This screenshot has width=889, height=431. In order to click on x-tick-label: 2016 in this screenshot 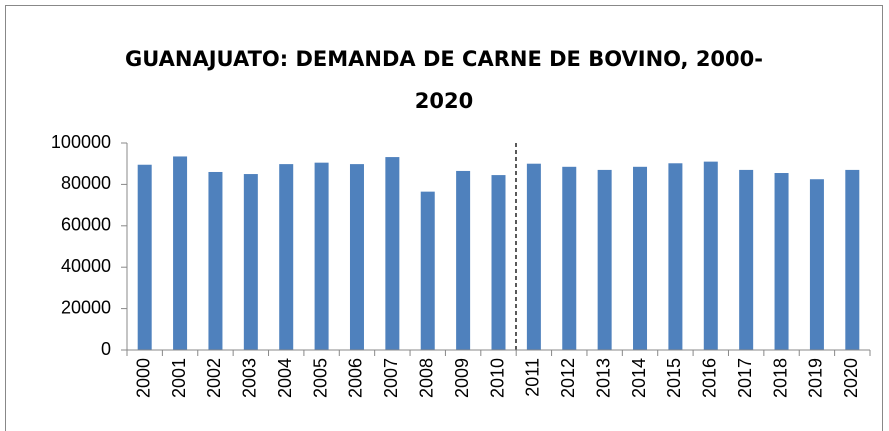, I will do `click(710, 378)`.